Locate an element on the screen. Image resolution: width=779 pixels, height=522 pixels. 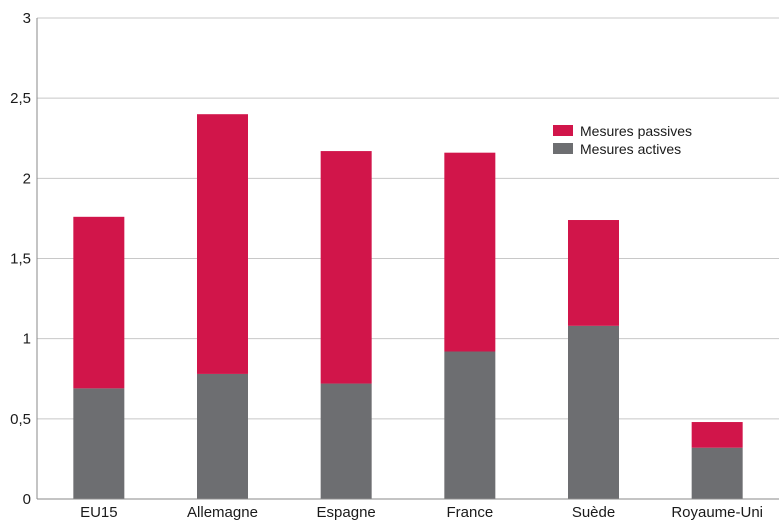
y-tick-label: 3 is located at coordinates (27, 18).